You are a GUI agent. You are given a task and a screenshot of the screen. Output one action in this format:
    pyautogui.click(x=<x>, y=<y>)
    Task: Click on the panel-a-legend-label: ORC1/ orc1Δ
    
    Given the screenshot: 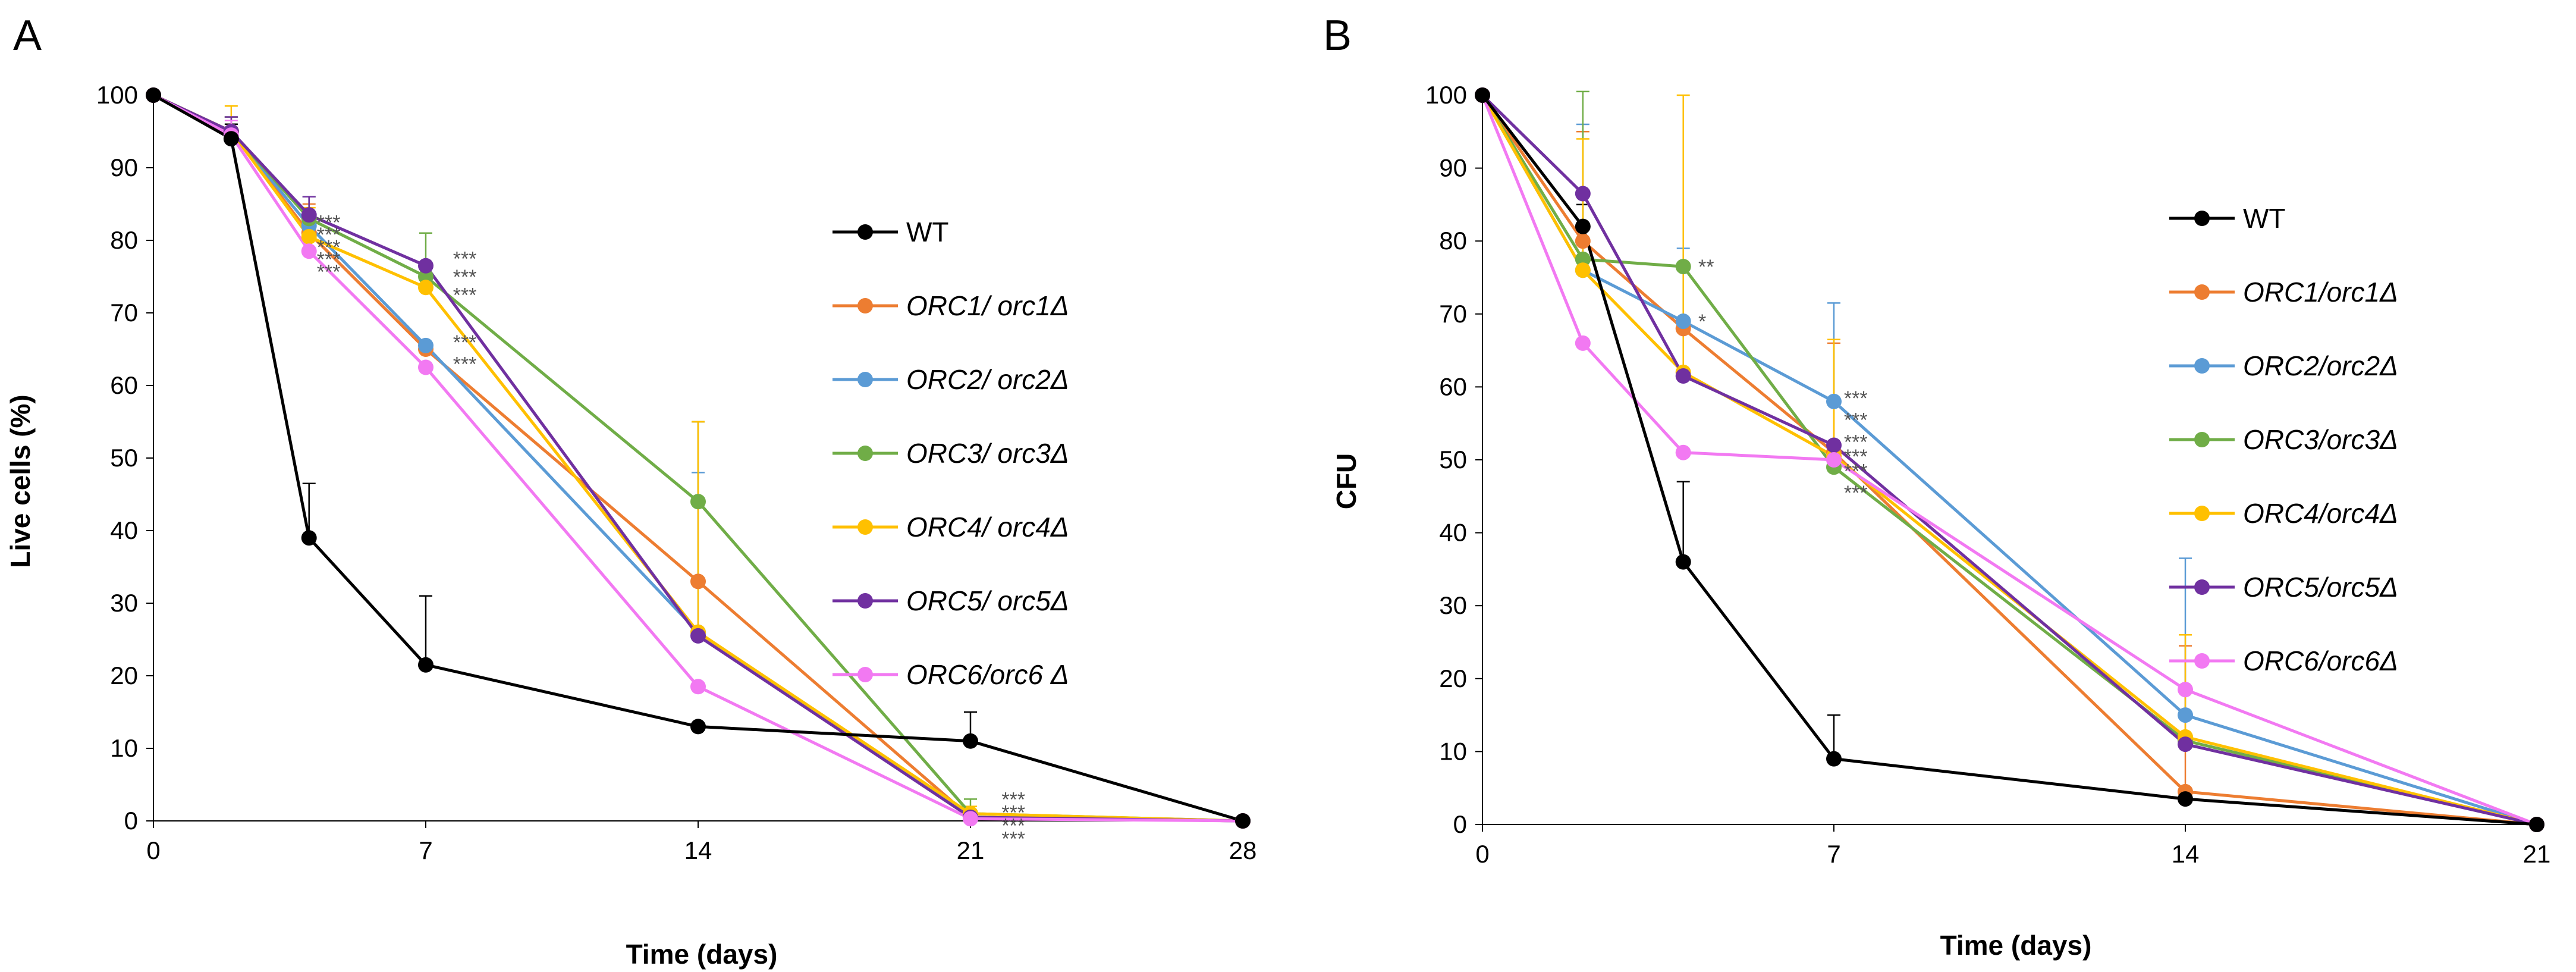 What is the action you would take?
    pyautogui.click(x=987, y=305)
    